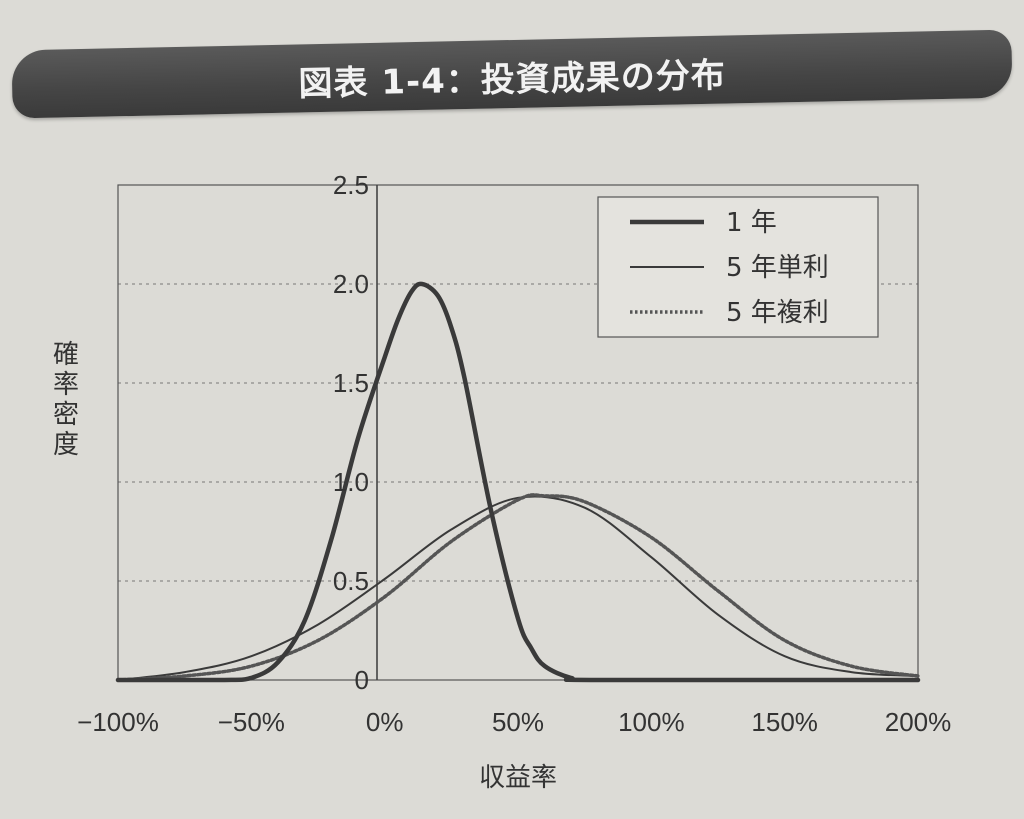 This screenshot has width=1024, height=819. Describe the element at coordinates (518, 778) in the screenshot. I see `x-axis-title: 収益率` at that location.